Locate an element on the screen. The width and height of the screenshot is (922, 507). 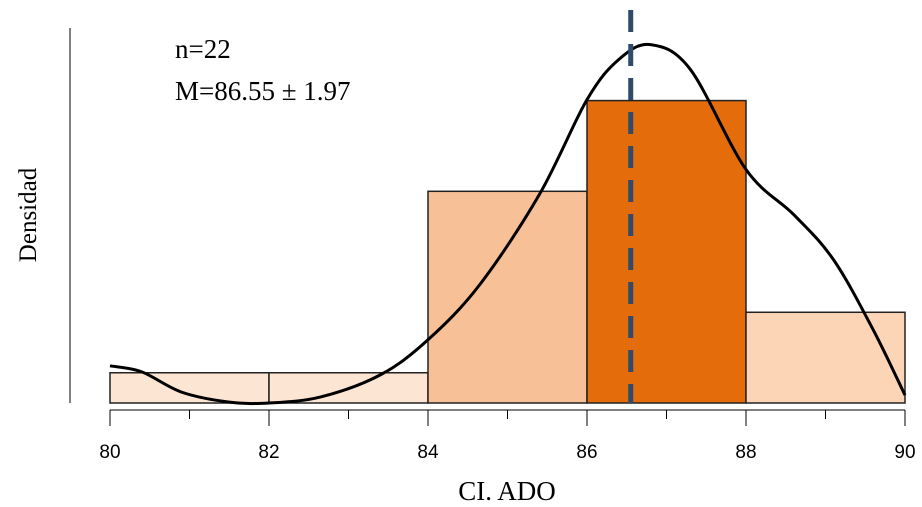
x-tick-label: 84 is located at coordinates (428, 452).